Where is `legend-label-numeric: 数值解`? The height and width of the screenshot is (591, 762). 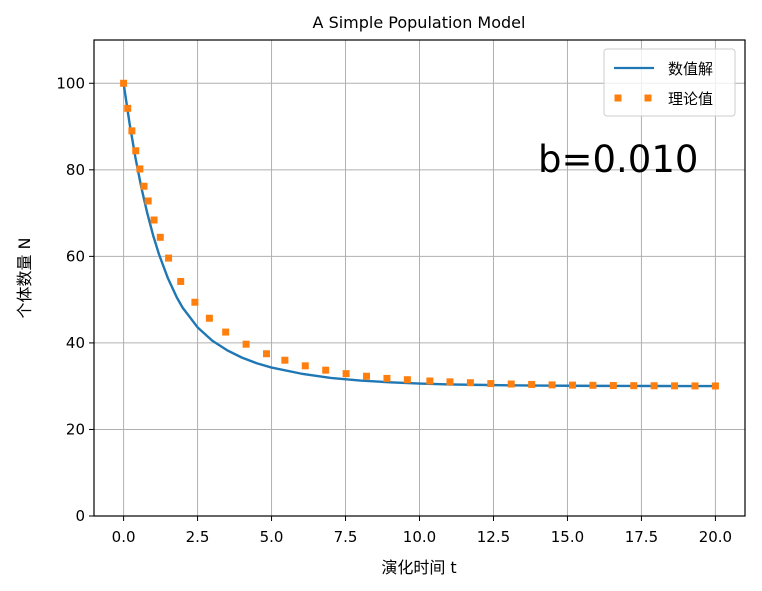
legend-label-numeric: 数值解 is located at coordinates (690, 69).